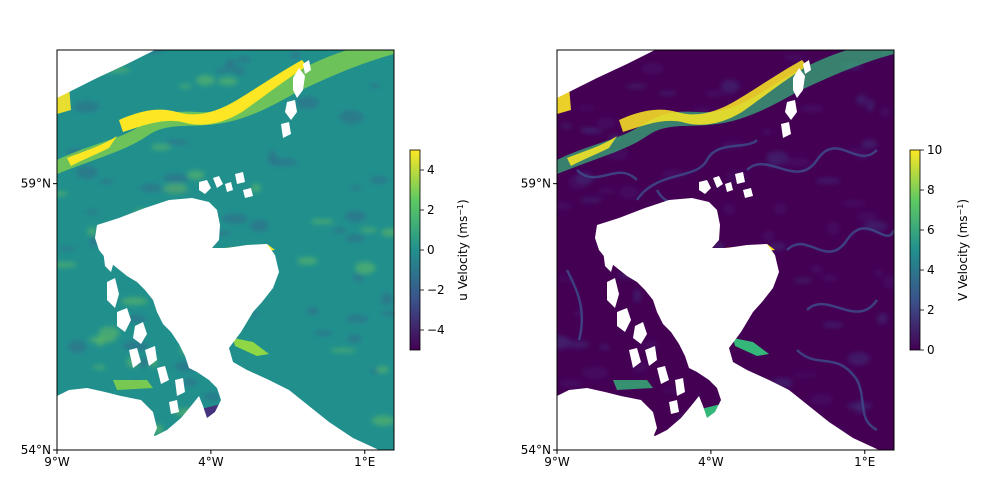  What do you see at coordinates (939, 250) in the screenshot?
I see `colorbar-v: 10 8 6 4 2 0 V Velocity (ms−1)` at bounding box center [939, 250].